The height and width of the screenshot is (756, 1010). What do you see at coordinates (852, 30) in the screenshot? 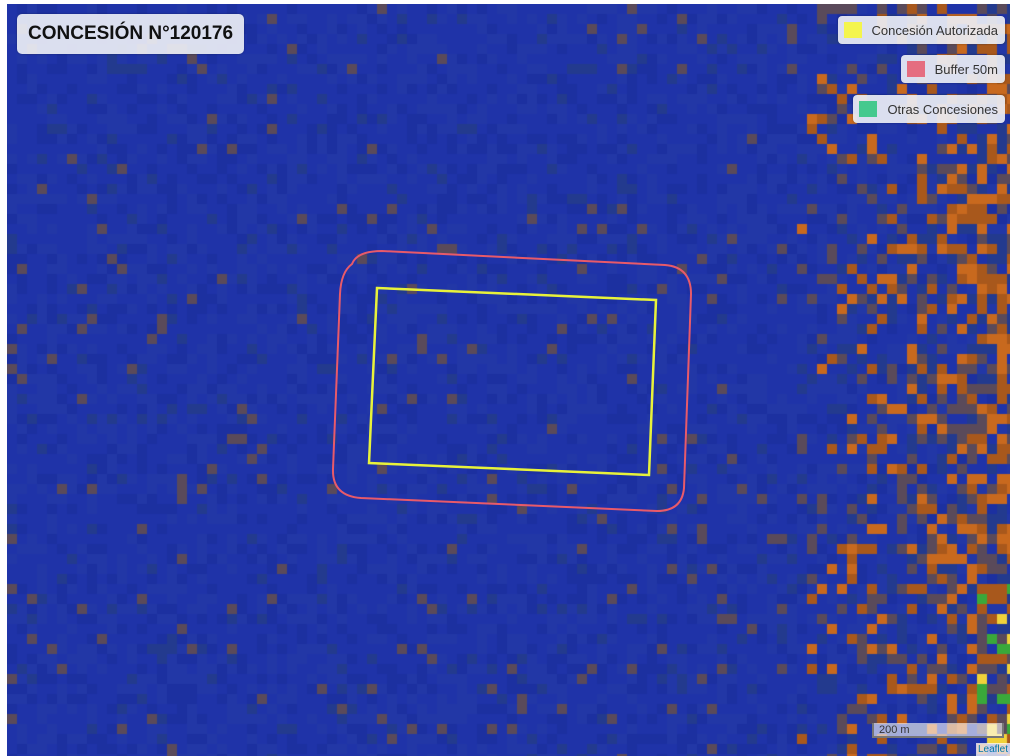
I see `yellow-swatch-icon` at bounding box center [852, 30].